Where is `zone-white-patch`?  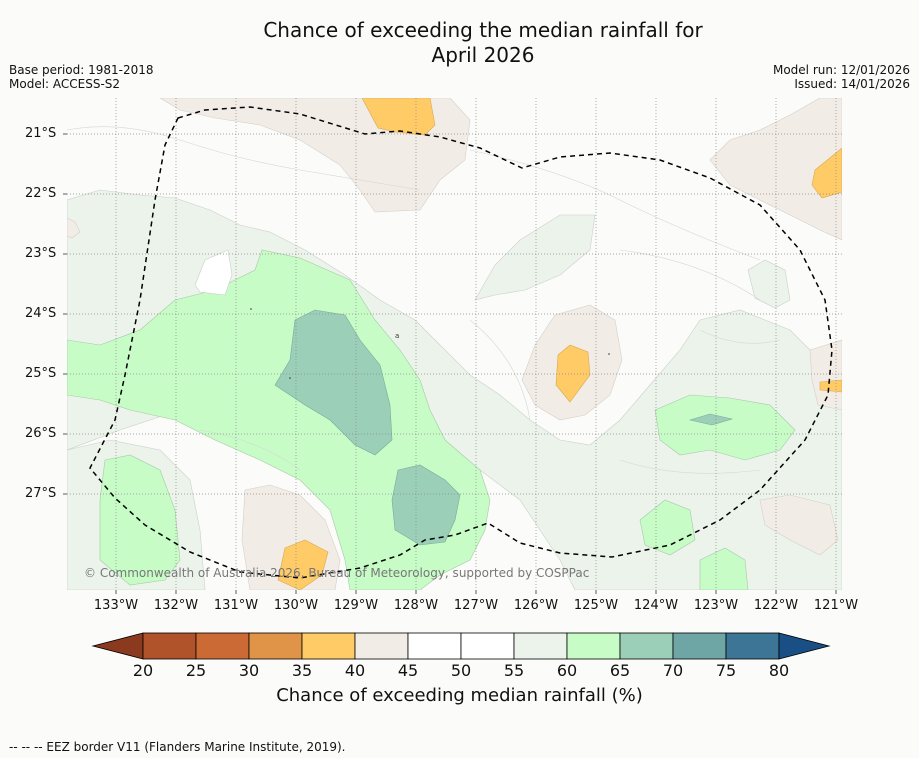 zone-white-patch is located at coordinates (213, 272).